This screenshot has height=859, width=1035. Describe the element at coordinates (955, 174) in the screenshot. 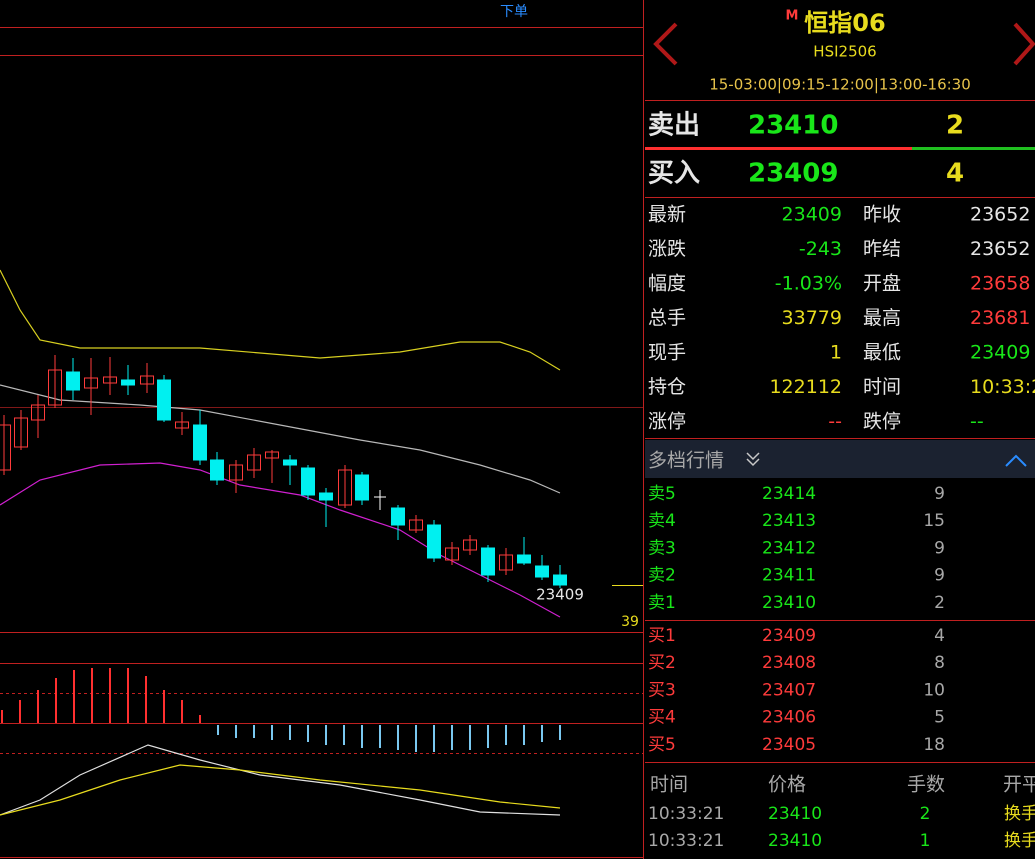

I see `bid-size: 4` at that location.